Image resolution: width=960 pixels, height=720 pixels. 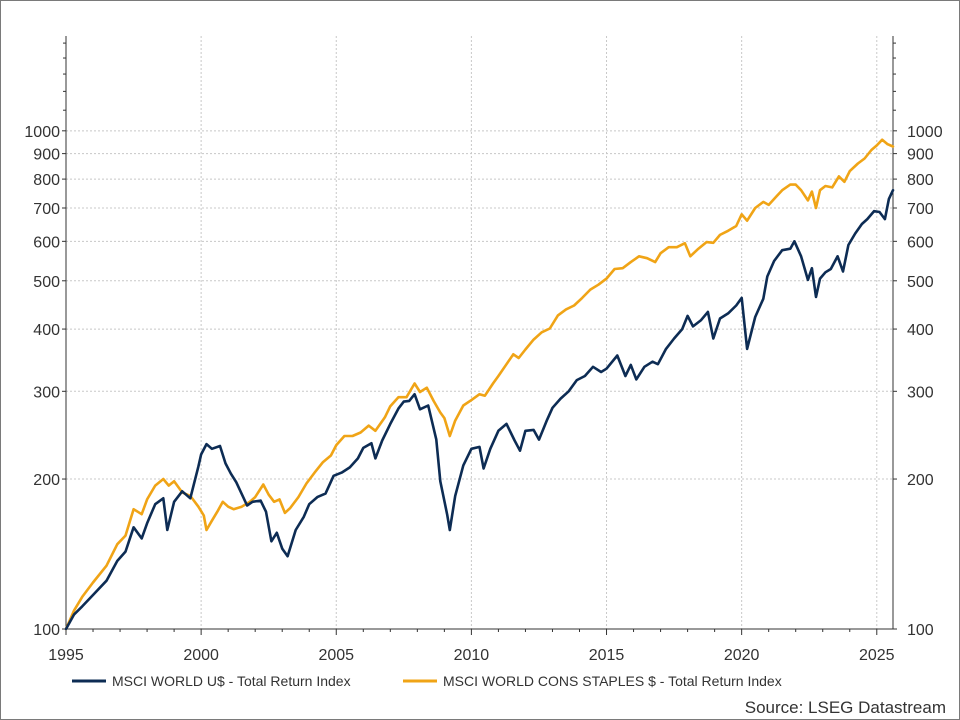 I want to click on y-tick-label-left: 600, so click(x=46, y=242).